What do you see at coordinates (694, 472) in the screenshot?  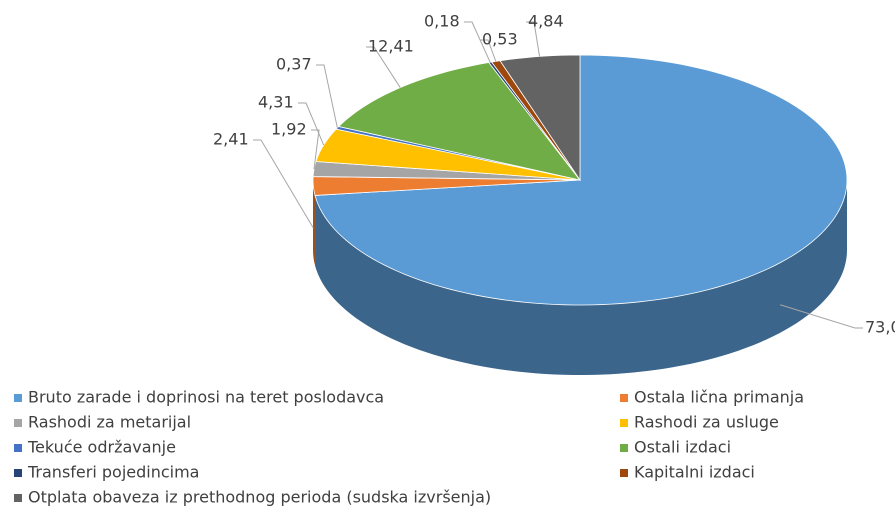 I see `legend-label: Kapitalni izdaci` at bounding box center [694, 472].